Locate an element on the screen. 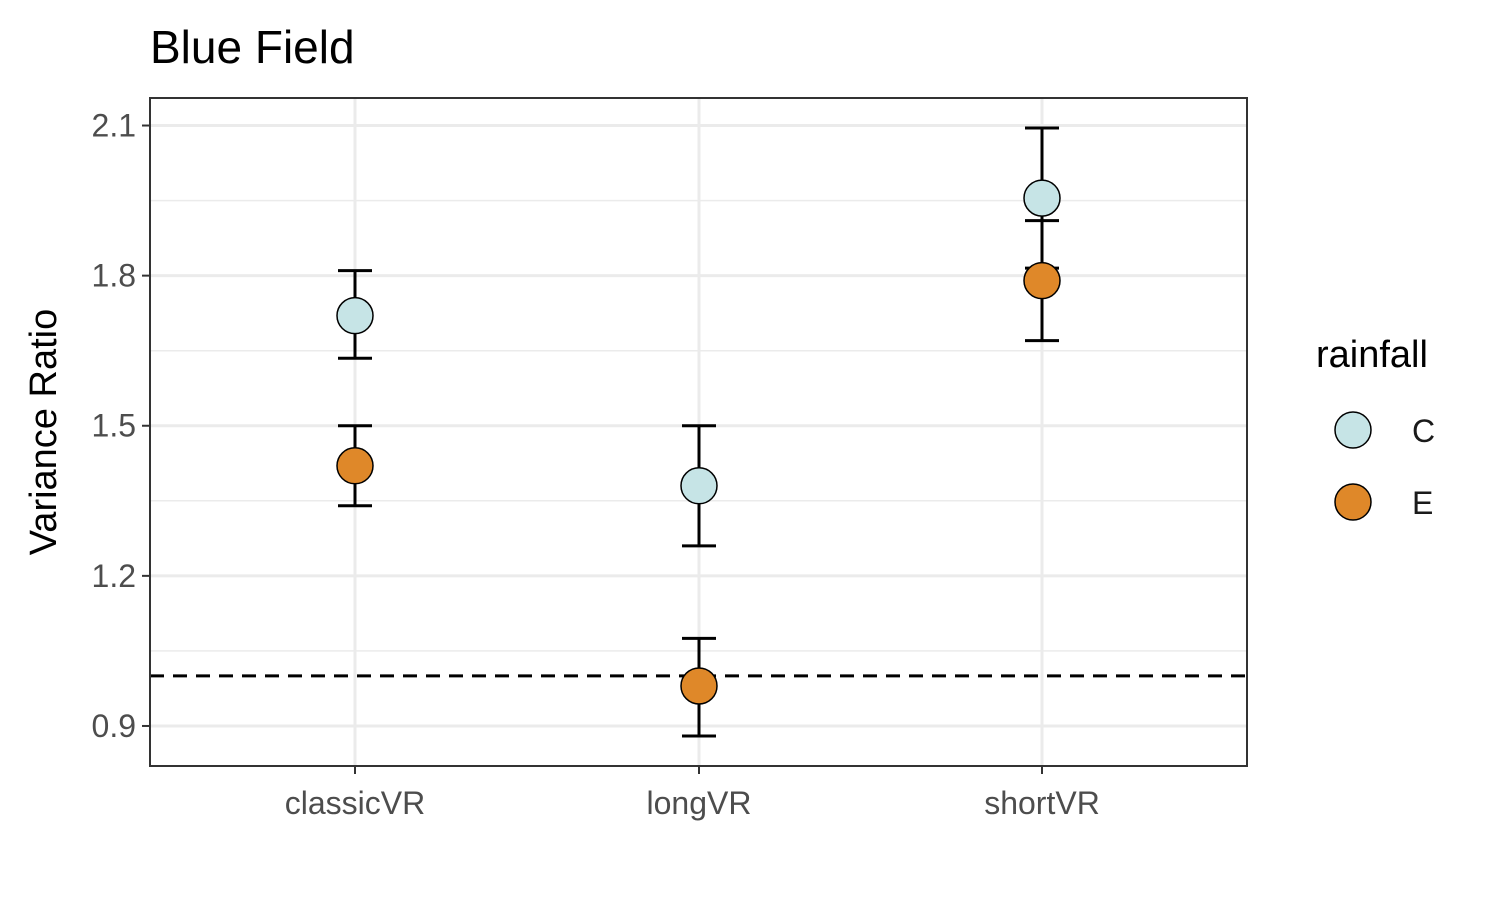 This screenshot has width=1500, height=900. y-tick-label: 1.8 is located at coordinates (114, 276).